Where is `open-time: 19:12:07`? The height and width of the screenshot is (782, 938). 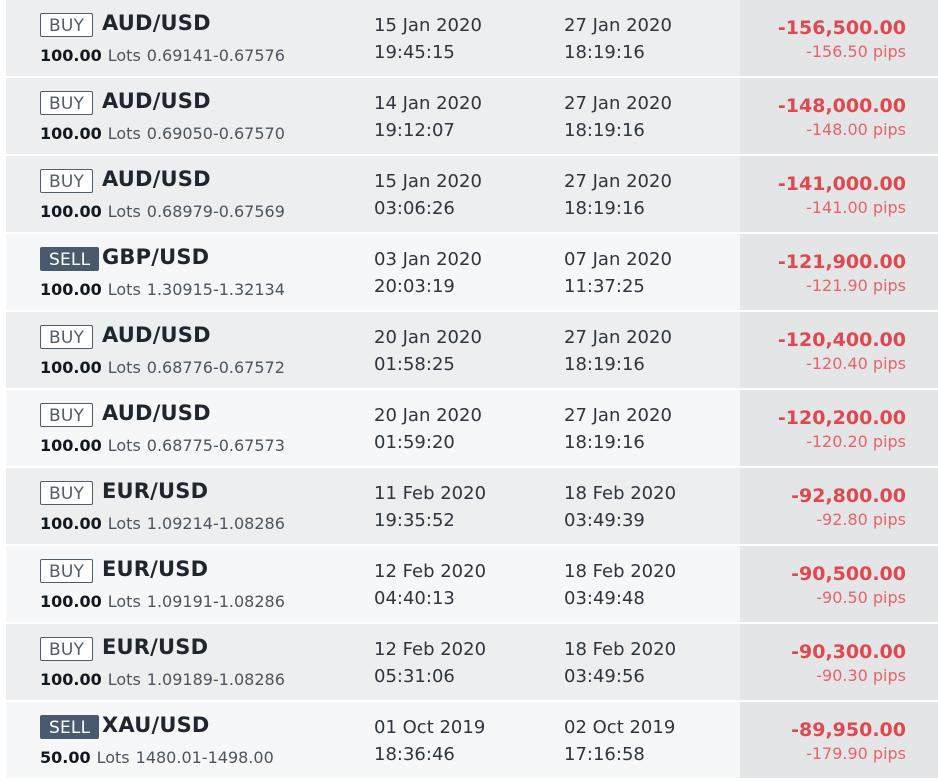
open-time: 19:12:07 is located at coordinates (414, 130).